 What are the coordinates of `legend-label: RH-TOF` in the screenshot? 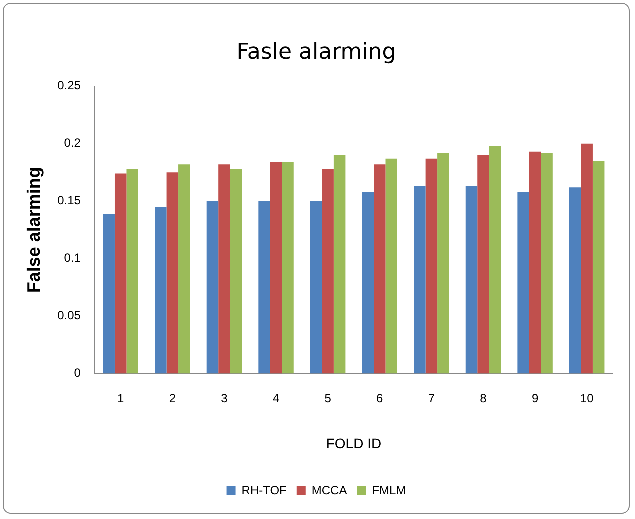 It's located at (264, 490).